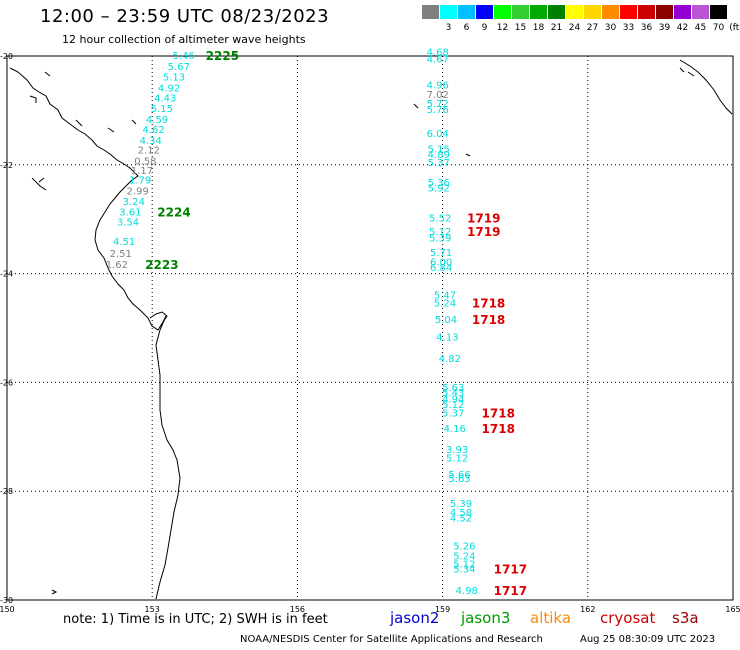 Image resolution: width=740 pixels, height=650 pixels. Describe the element at coordinates (646, 28) in the screenshot. I see `scale-label: 36` at that location.